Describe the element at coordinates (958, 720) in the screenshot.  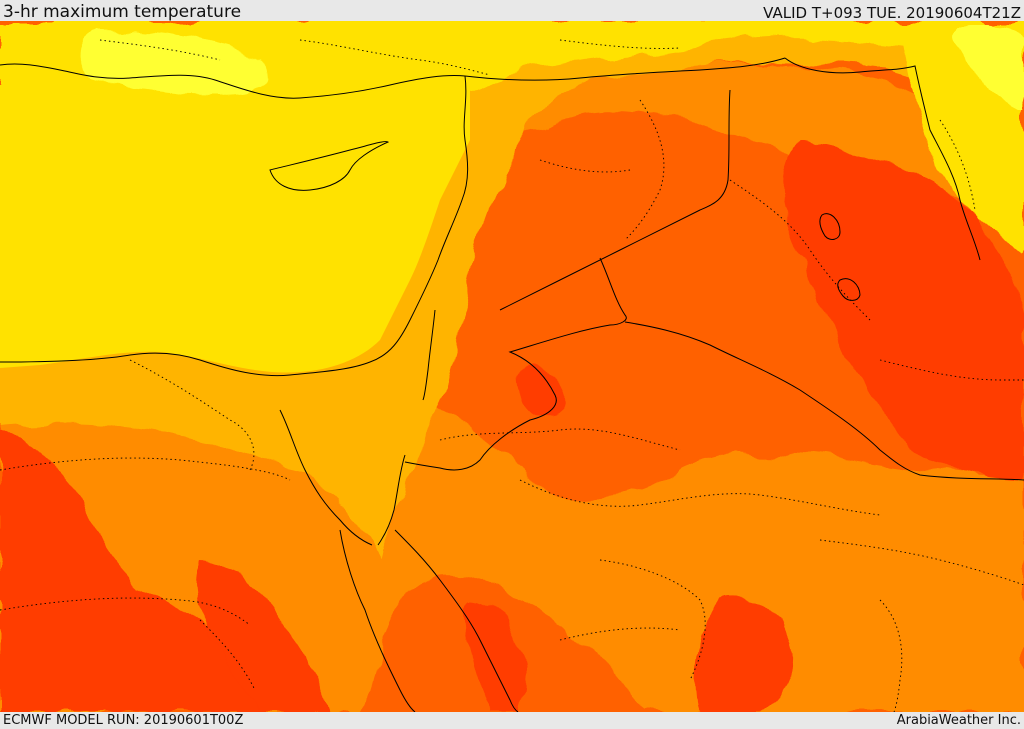
I see `credit-label: ArabiaWeather Inc.` at that location.